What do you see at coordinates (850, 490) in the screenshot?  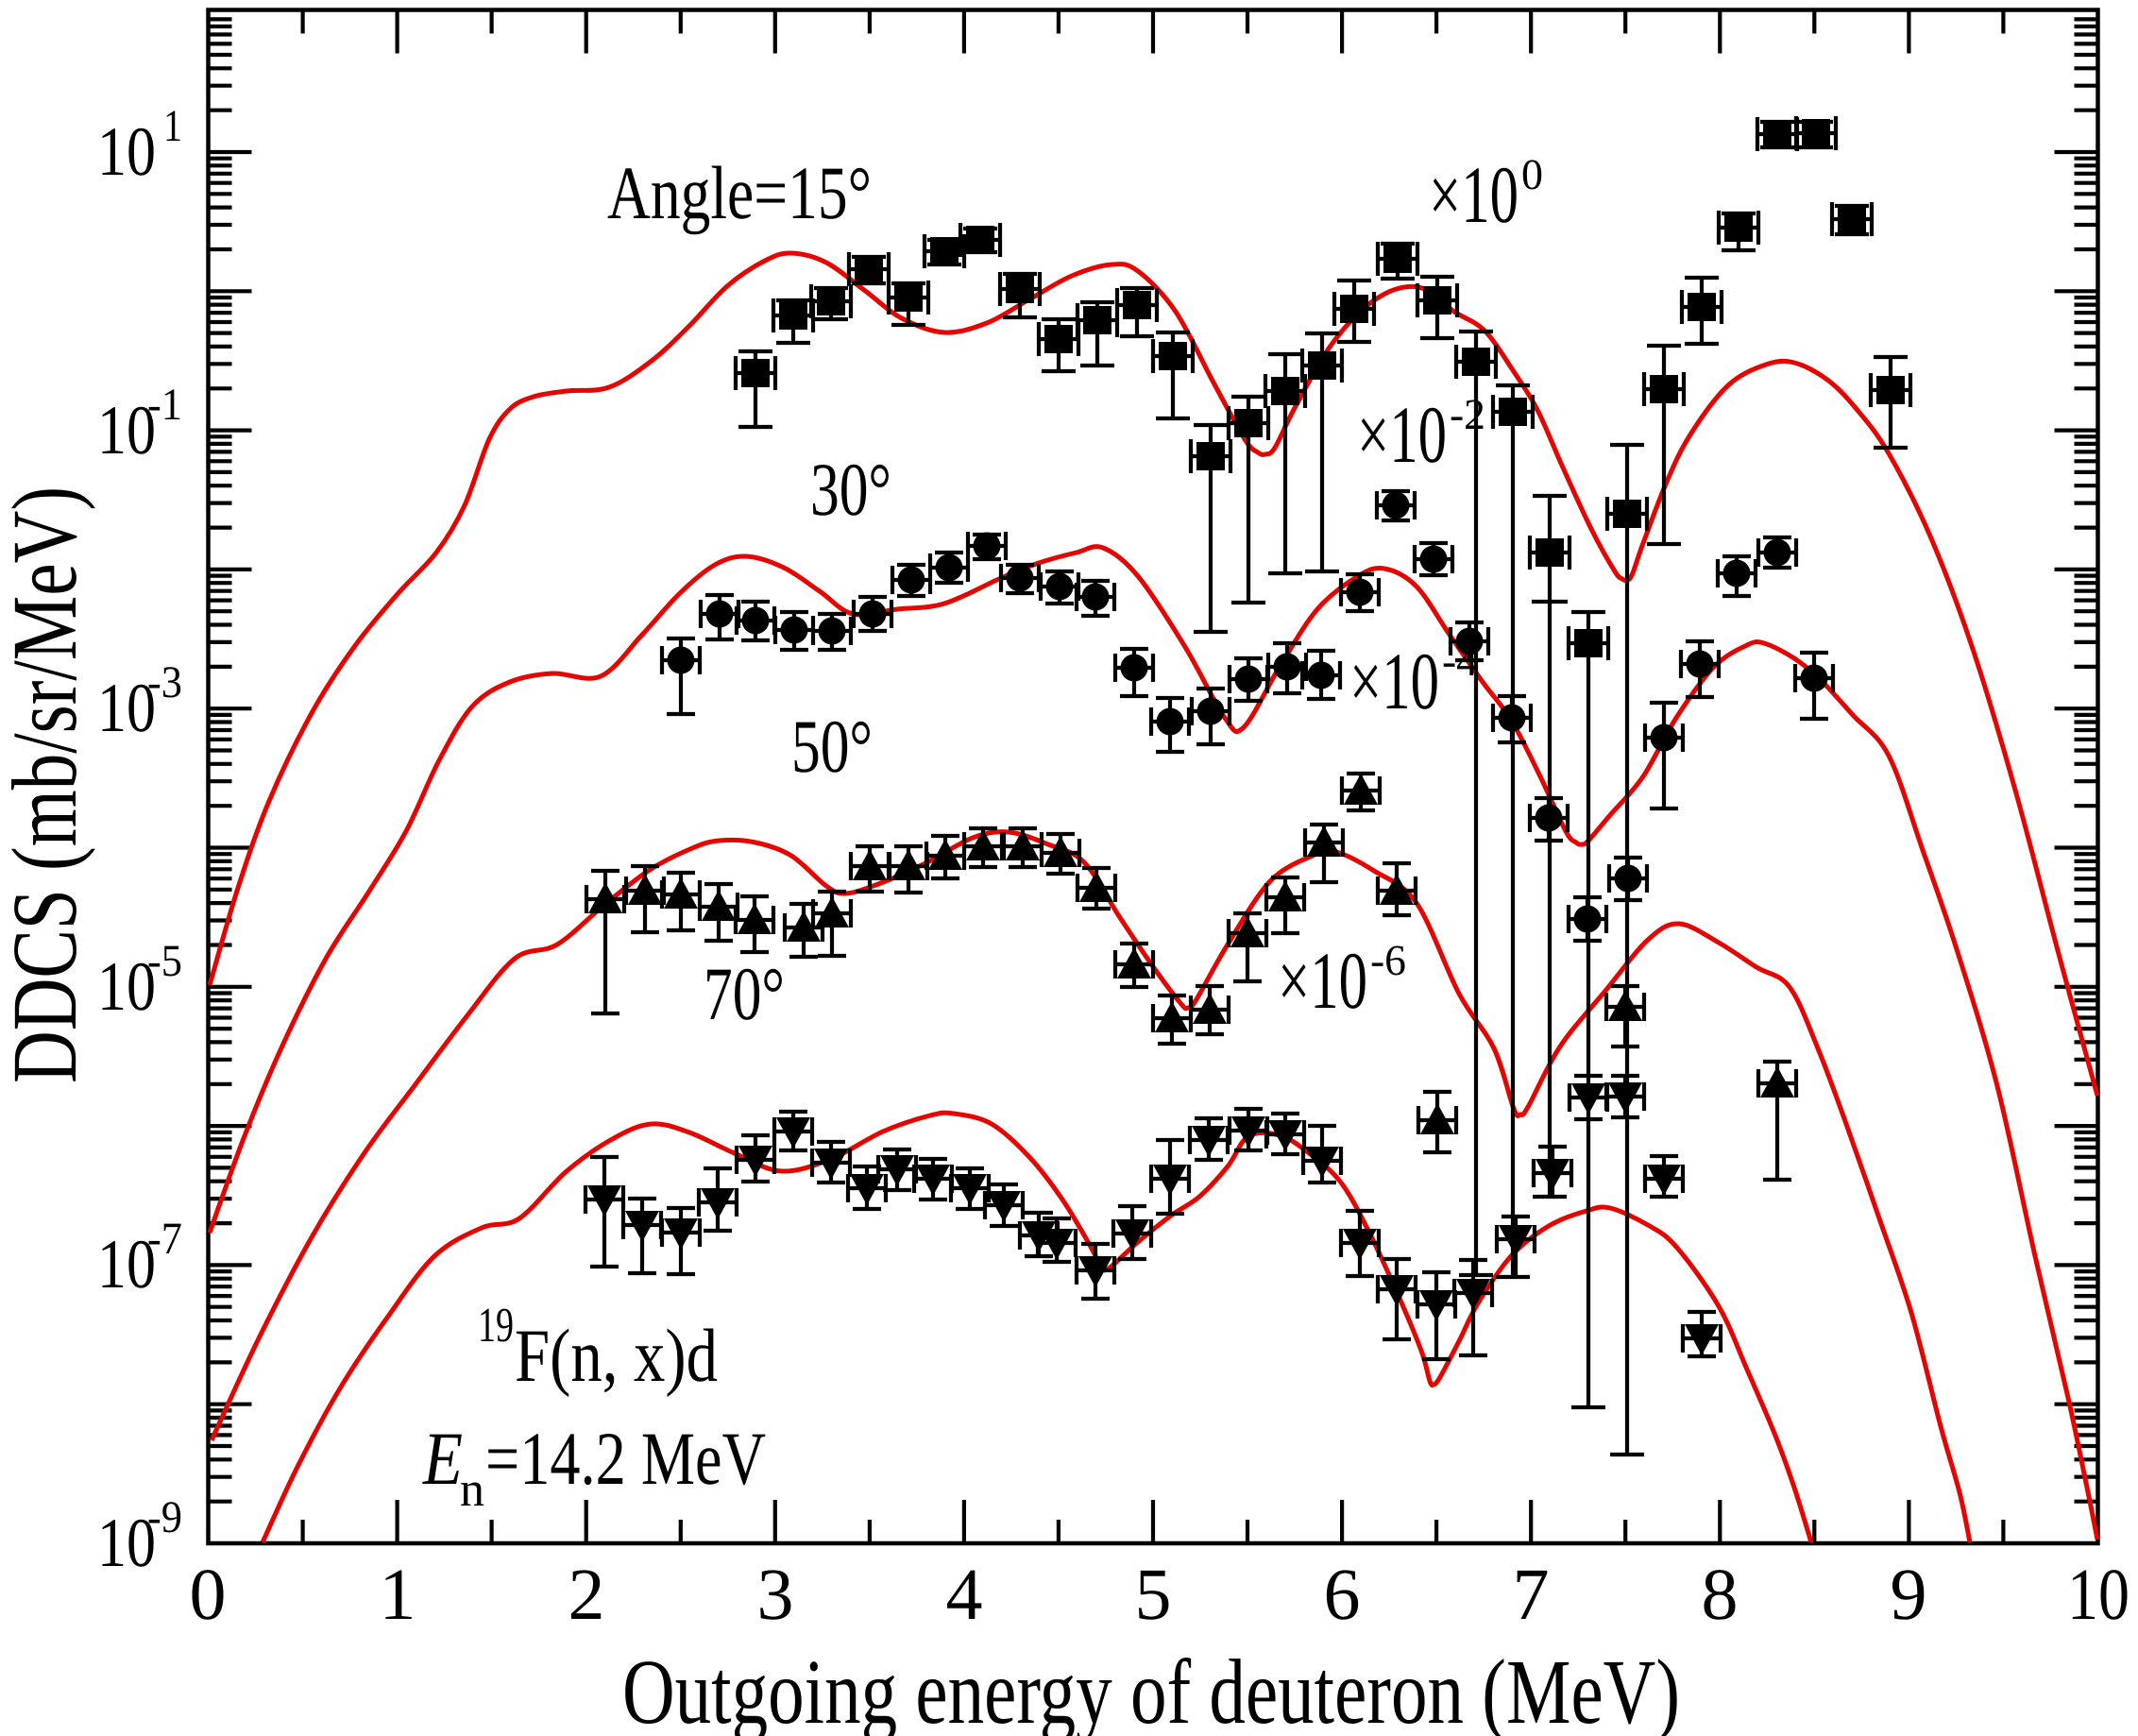 I see `svg-text: 30°` at bounding box center [850, 490].